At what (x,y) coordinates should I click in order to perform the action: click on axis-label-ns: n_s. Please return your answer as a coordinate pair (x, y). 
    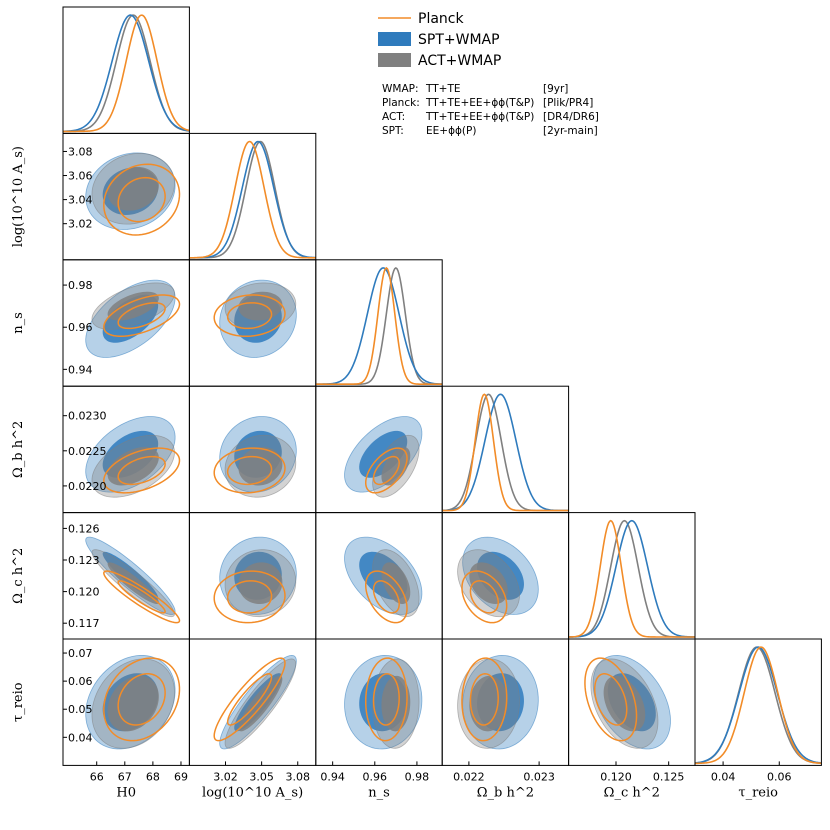
    Looking at the image, I should click on (18, 323).